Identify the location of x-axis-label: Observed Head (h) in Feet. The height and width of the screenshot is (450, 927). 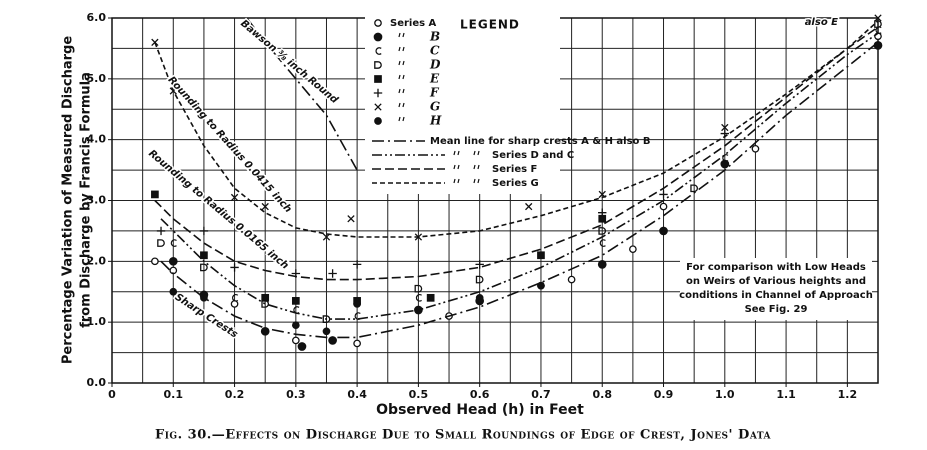
(480, 410).